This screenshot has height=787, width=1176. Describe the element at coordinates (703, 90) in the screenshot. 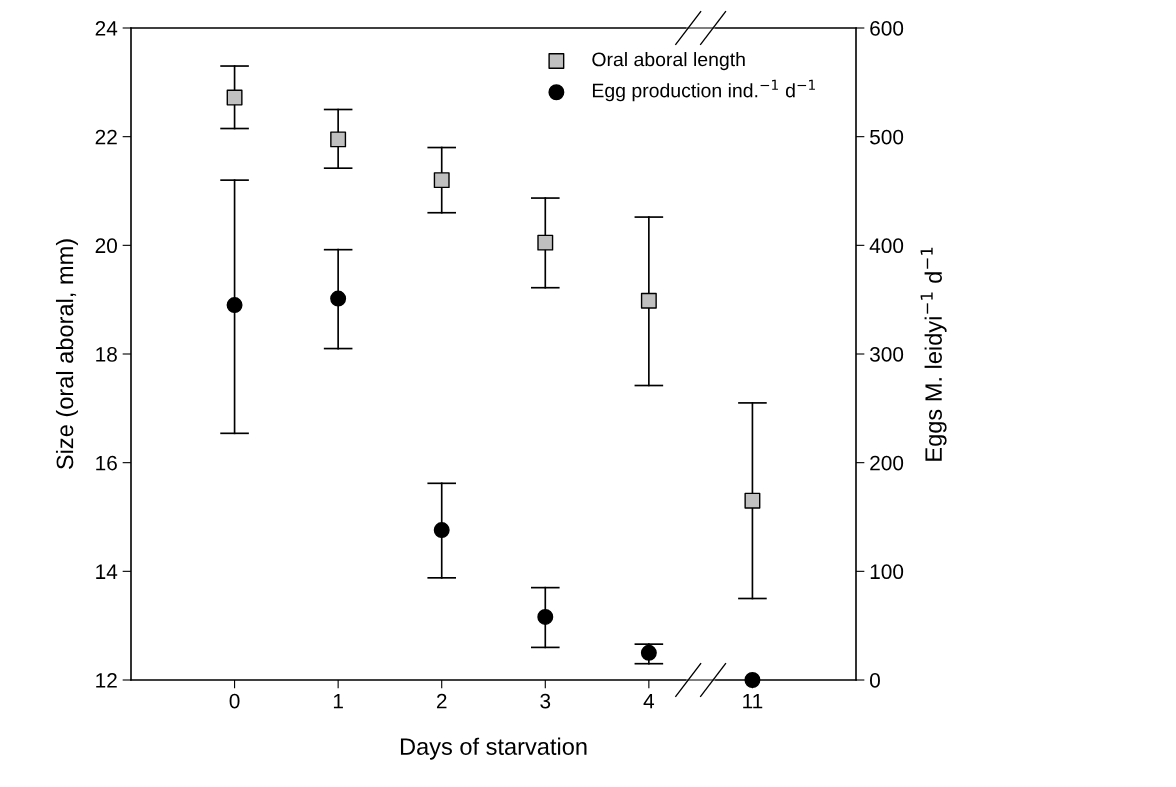

I see `legend-label: Egg production ind.$^{−1}$ d$^{−1}$` at that location.